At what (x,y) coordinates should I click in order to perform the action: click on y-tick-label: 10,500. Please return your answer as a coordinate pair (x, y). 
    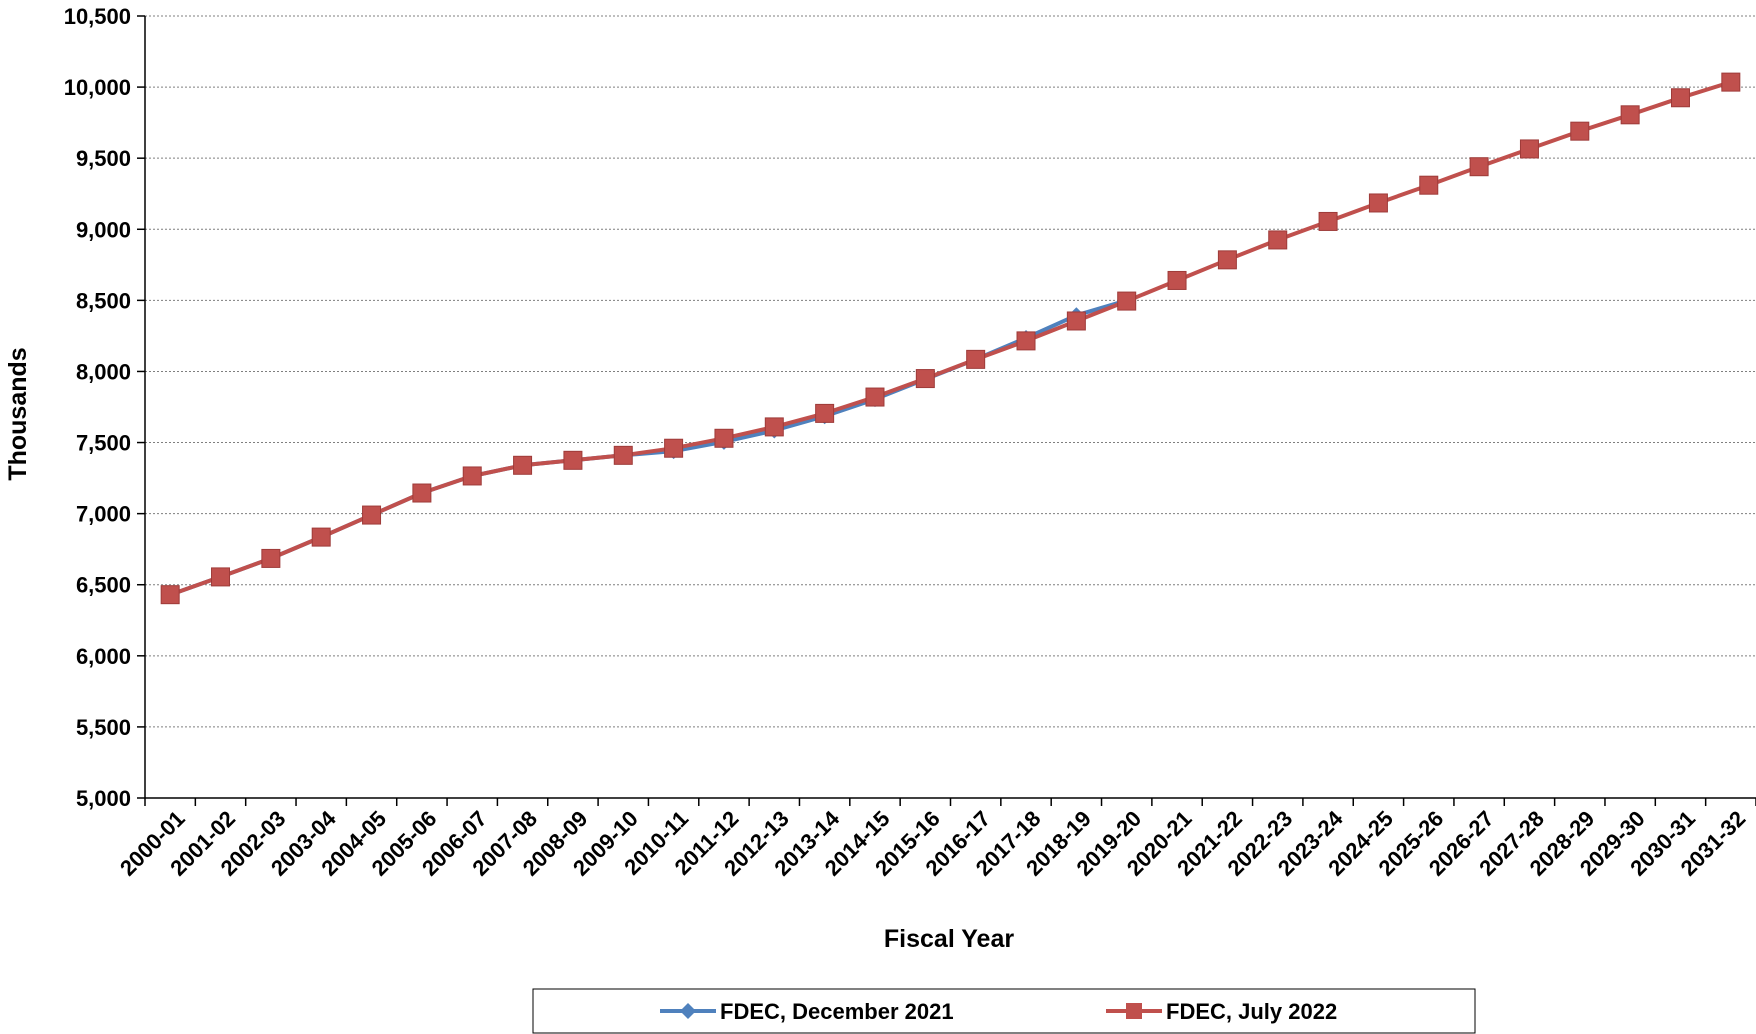
    Looking at the image, I should click on (97, 16).